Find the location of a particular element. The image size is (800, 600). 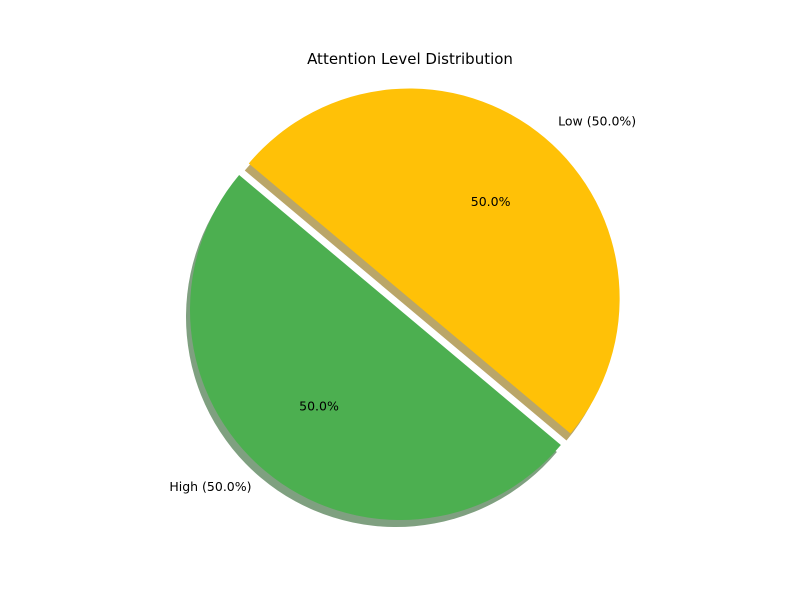

slice-label-high: High (50.0%) is located at coordinates (210, 486).